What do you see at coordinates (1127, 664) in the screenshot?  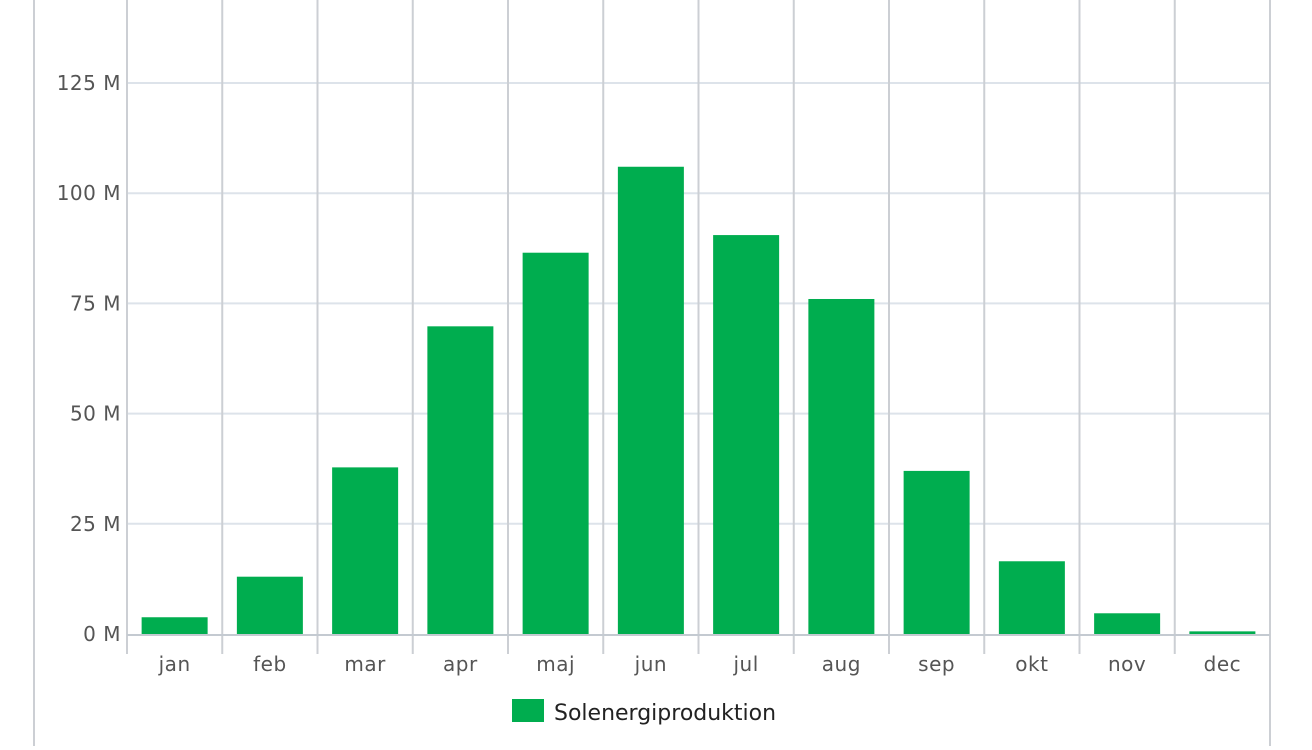 I see `x-tick-label: nov` at bounding box center [1127, 664].